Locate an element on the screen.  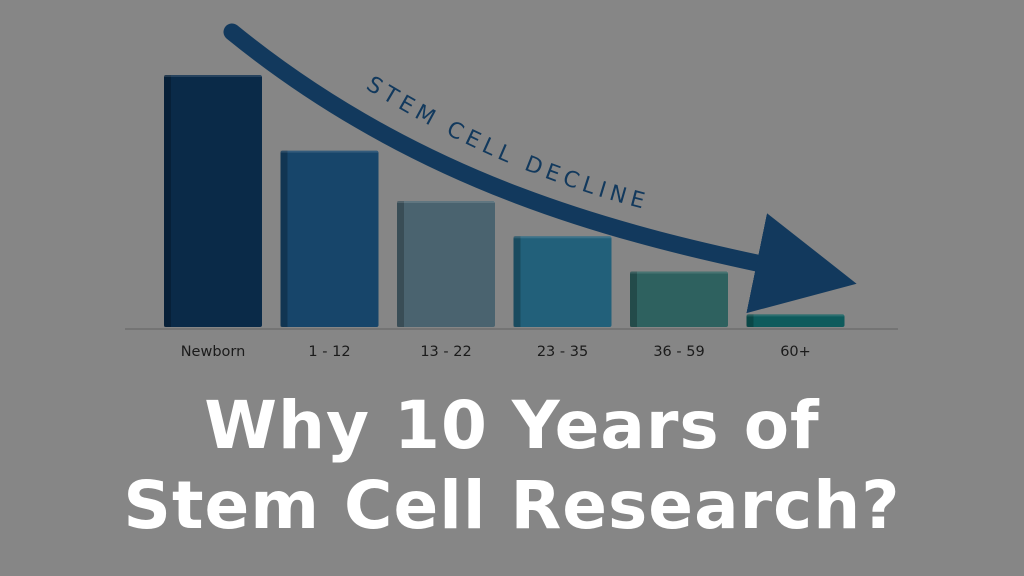
tick-label-36-59: 36 - 59 is located at coordinates (678, 352).